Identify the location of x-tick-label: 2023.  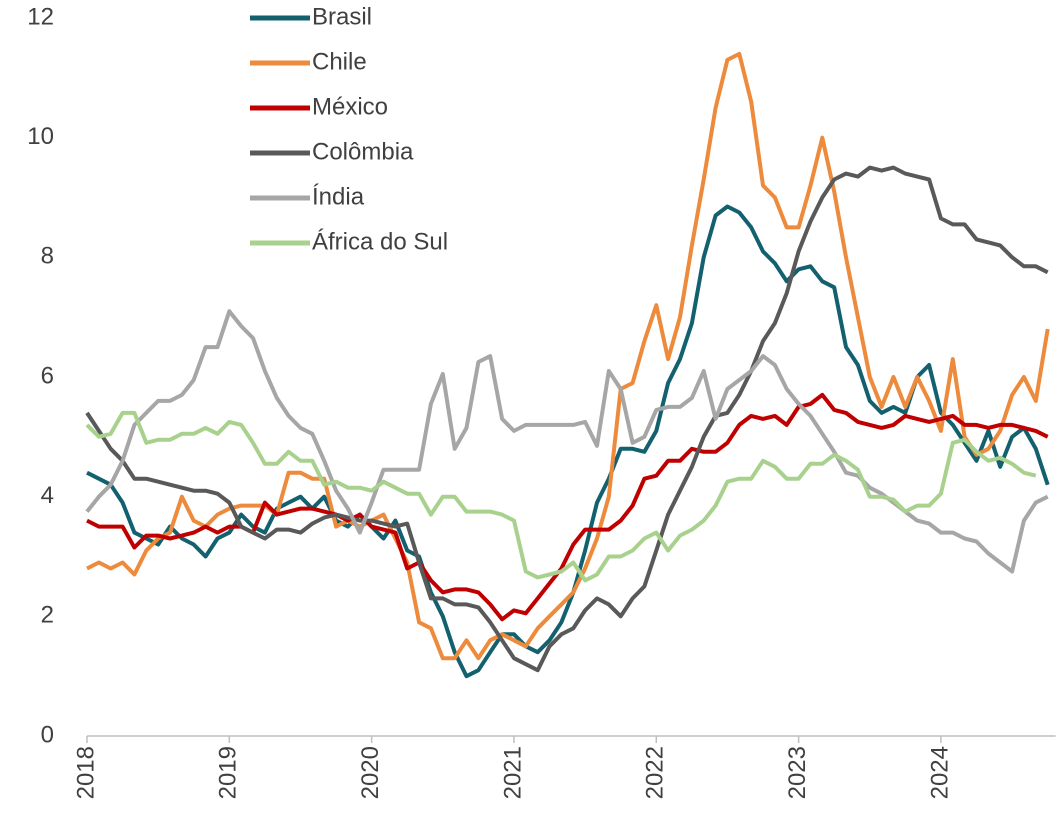
(797, 772).